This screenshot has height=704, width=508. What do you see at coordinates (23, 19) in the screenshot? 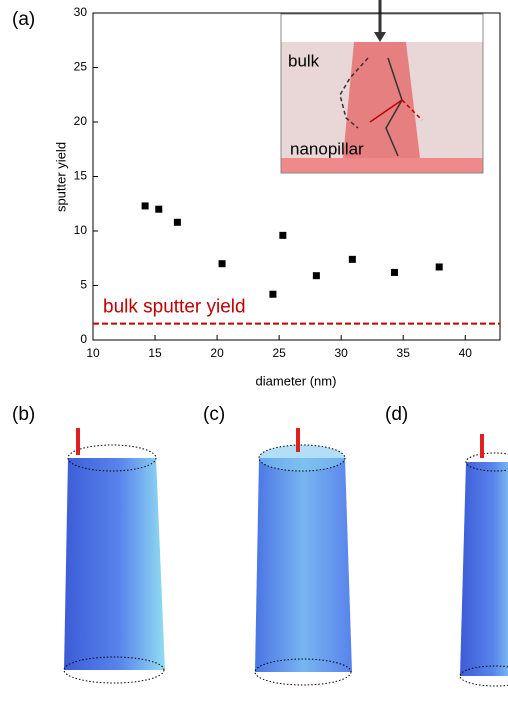
I see `panel-label: (a)` at bounding box center [23, 19].